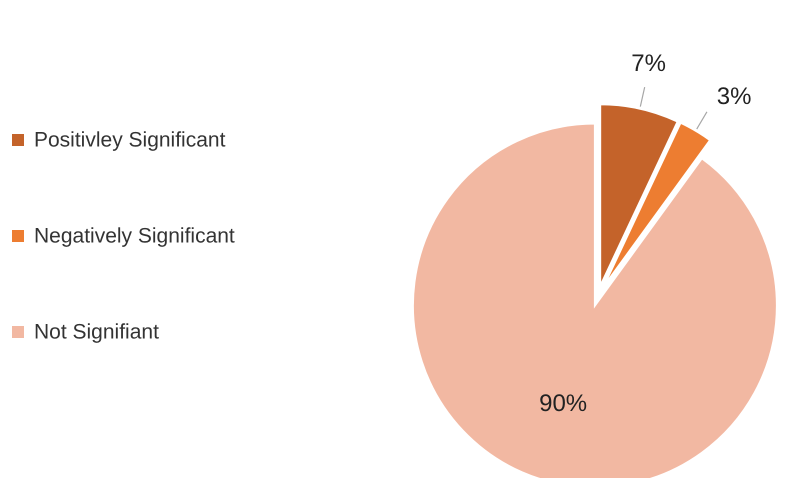 Image resolution: width=799 pixels, height=478 pixels. Describe the element at coordinates (648, 64) in the screenshot. I see `data-label: 7%` at that location.